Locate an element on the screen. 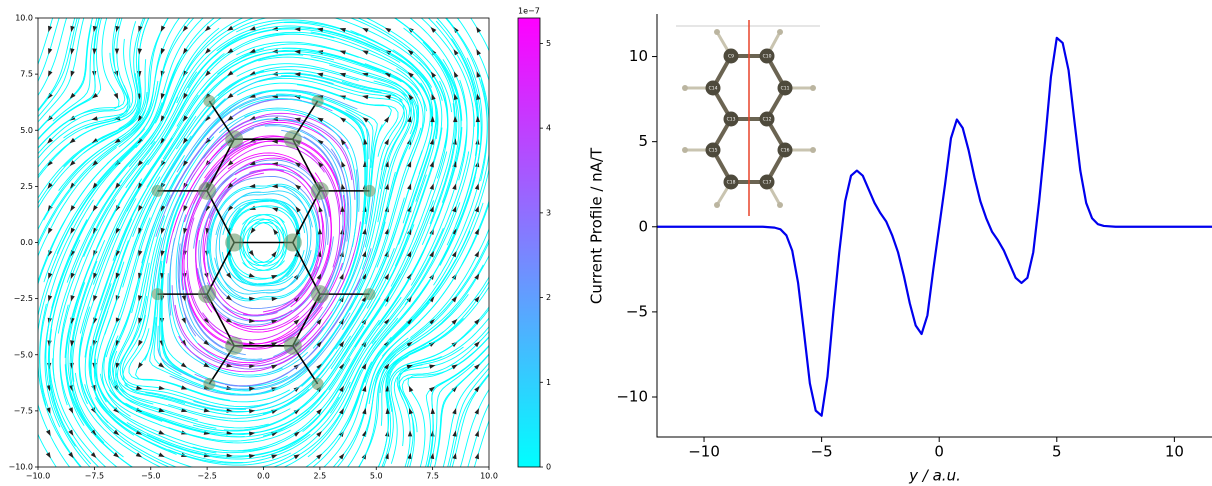 This screenshot has width=1212, height=486. y-tick-label: 5 is located at coordinates (643, 141).